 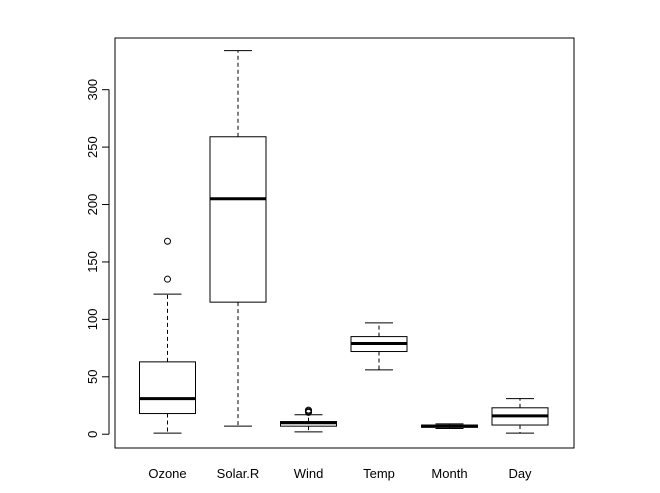 I want to click on x-tick-label-day: Day, so click(x=520, y=473).